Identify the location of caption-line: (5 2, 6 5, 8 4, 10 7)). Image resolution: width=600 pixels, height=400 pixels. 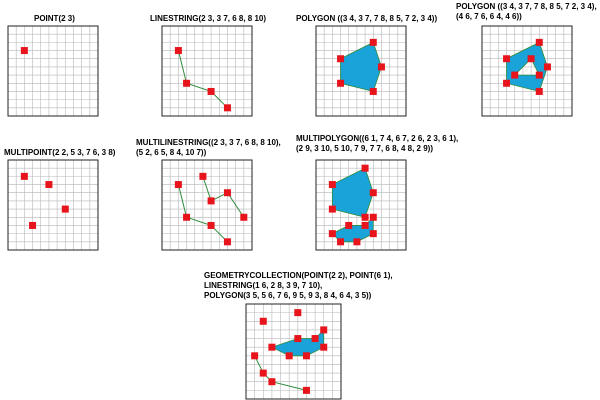
(171, 152).